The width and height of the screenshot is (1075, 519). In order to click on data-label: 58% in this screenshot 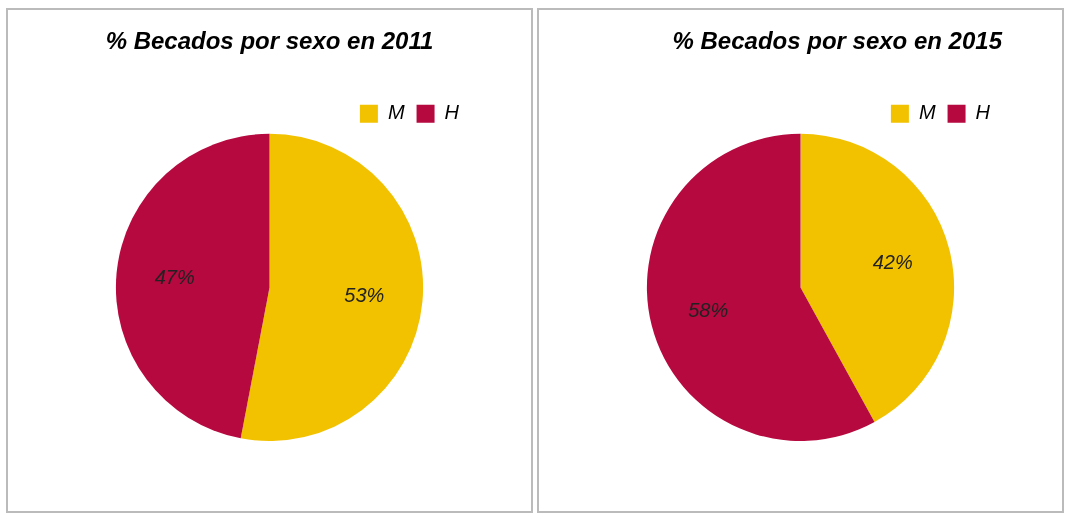, I will do `click(708, 309)`.